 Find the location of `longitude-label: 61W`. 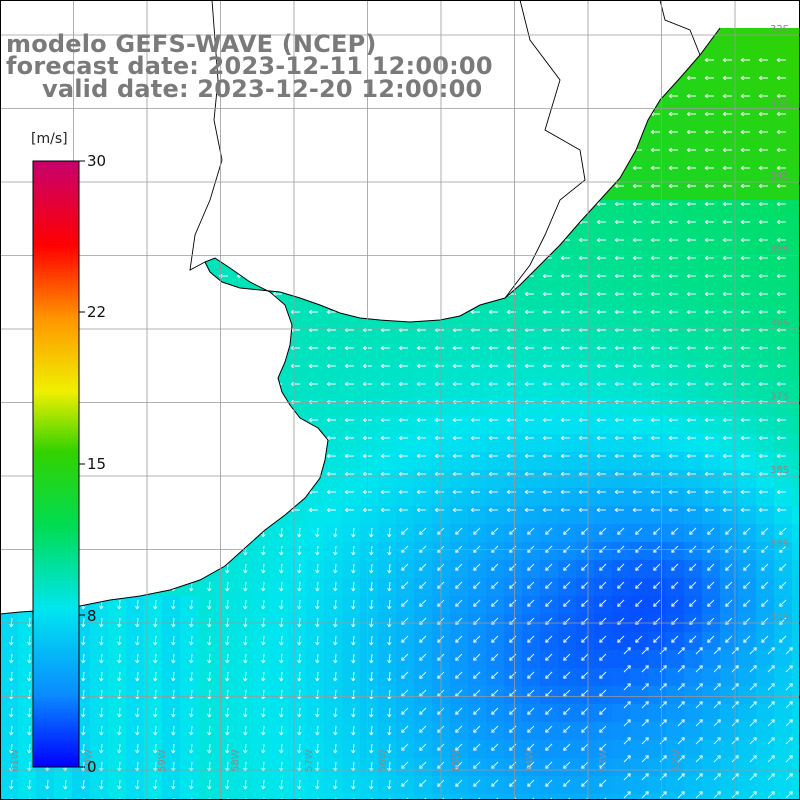

longitude-label: 61W is located at coordinates (15, 760).